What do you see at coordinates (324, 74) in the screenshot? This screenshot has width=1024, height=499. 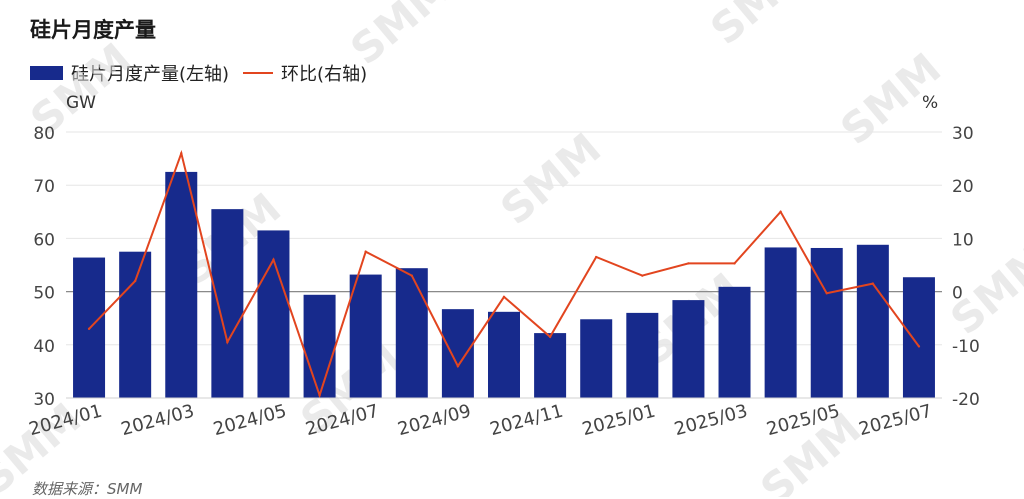 I see `legend-line-label: 环比(右轴)` at bounding box center [324, 74].